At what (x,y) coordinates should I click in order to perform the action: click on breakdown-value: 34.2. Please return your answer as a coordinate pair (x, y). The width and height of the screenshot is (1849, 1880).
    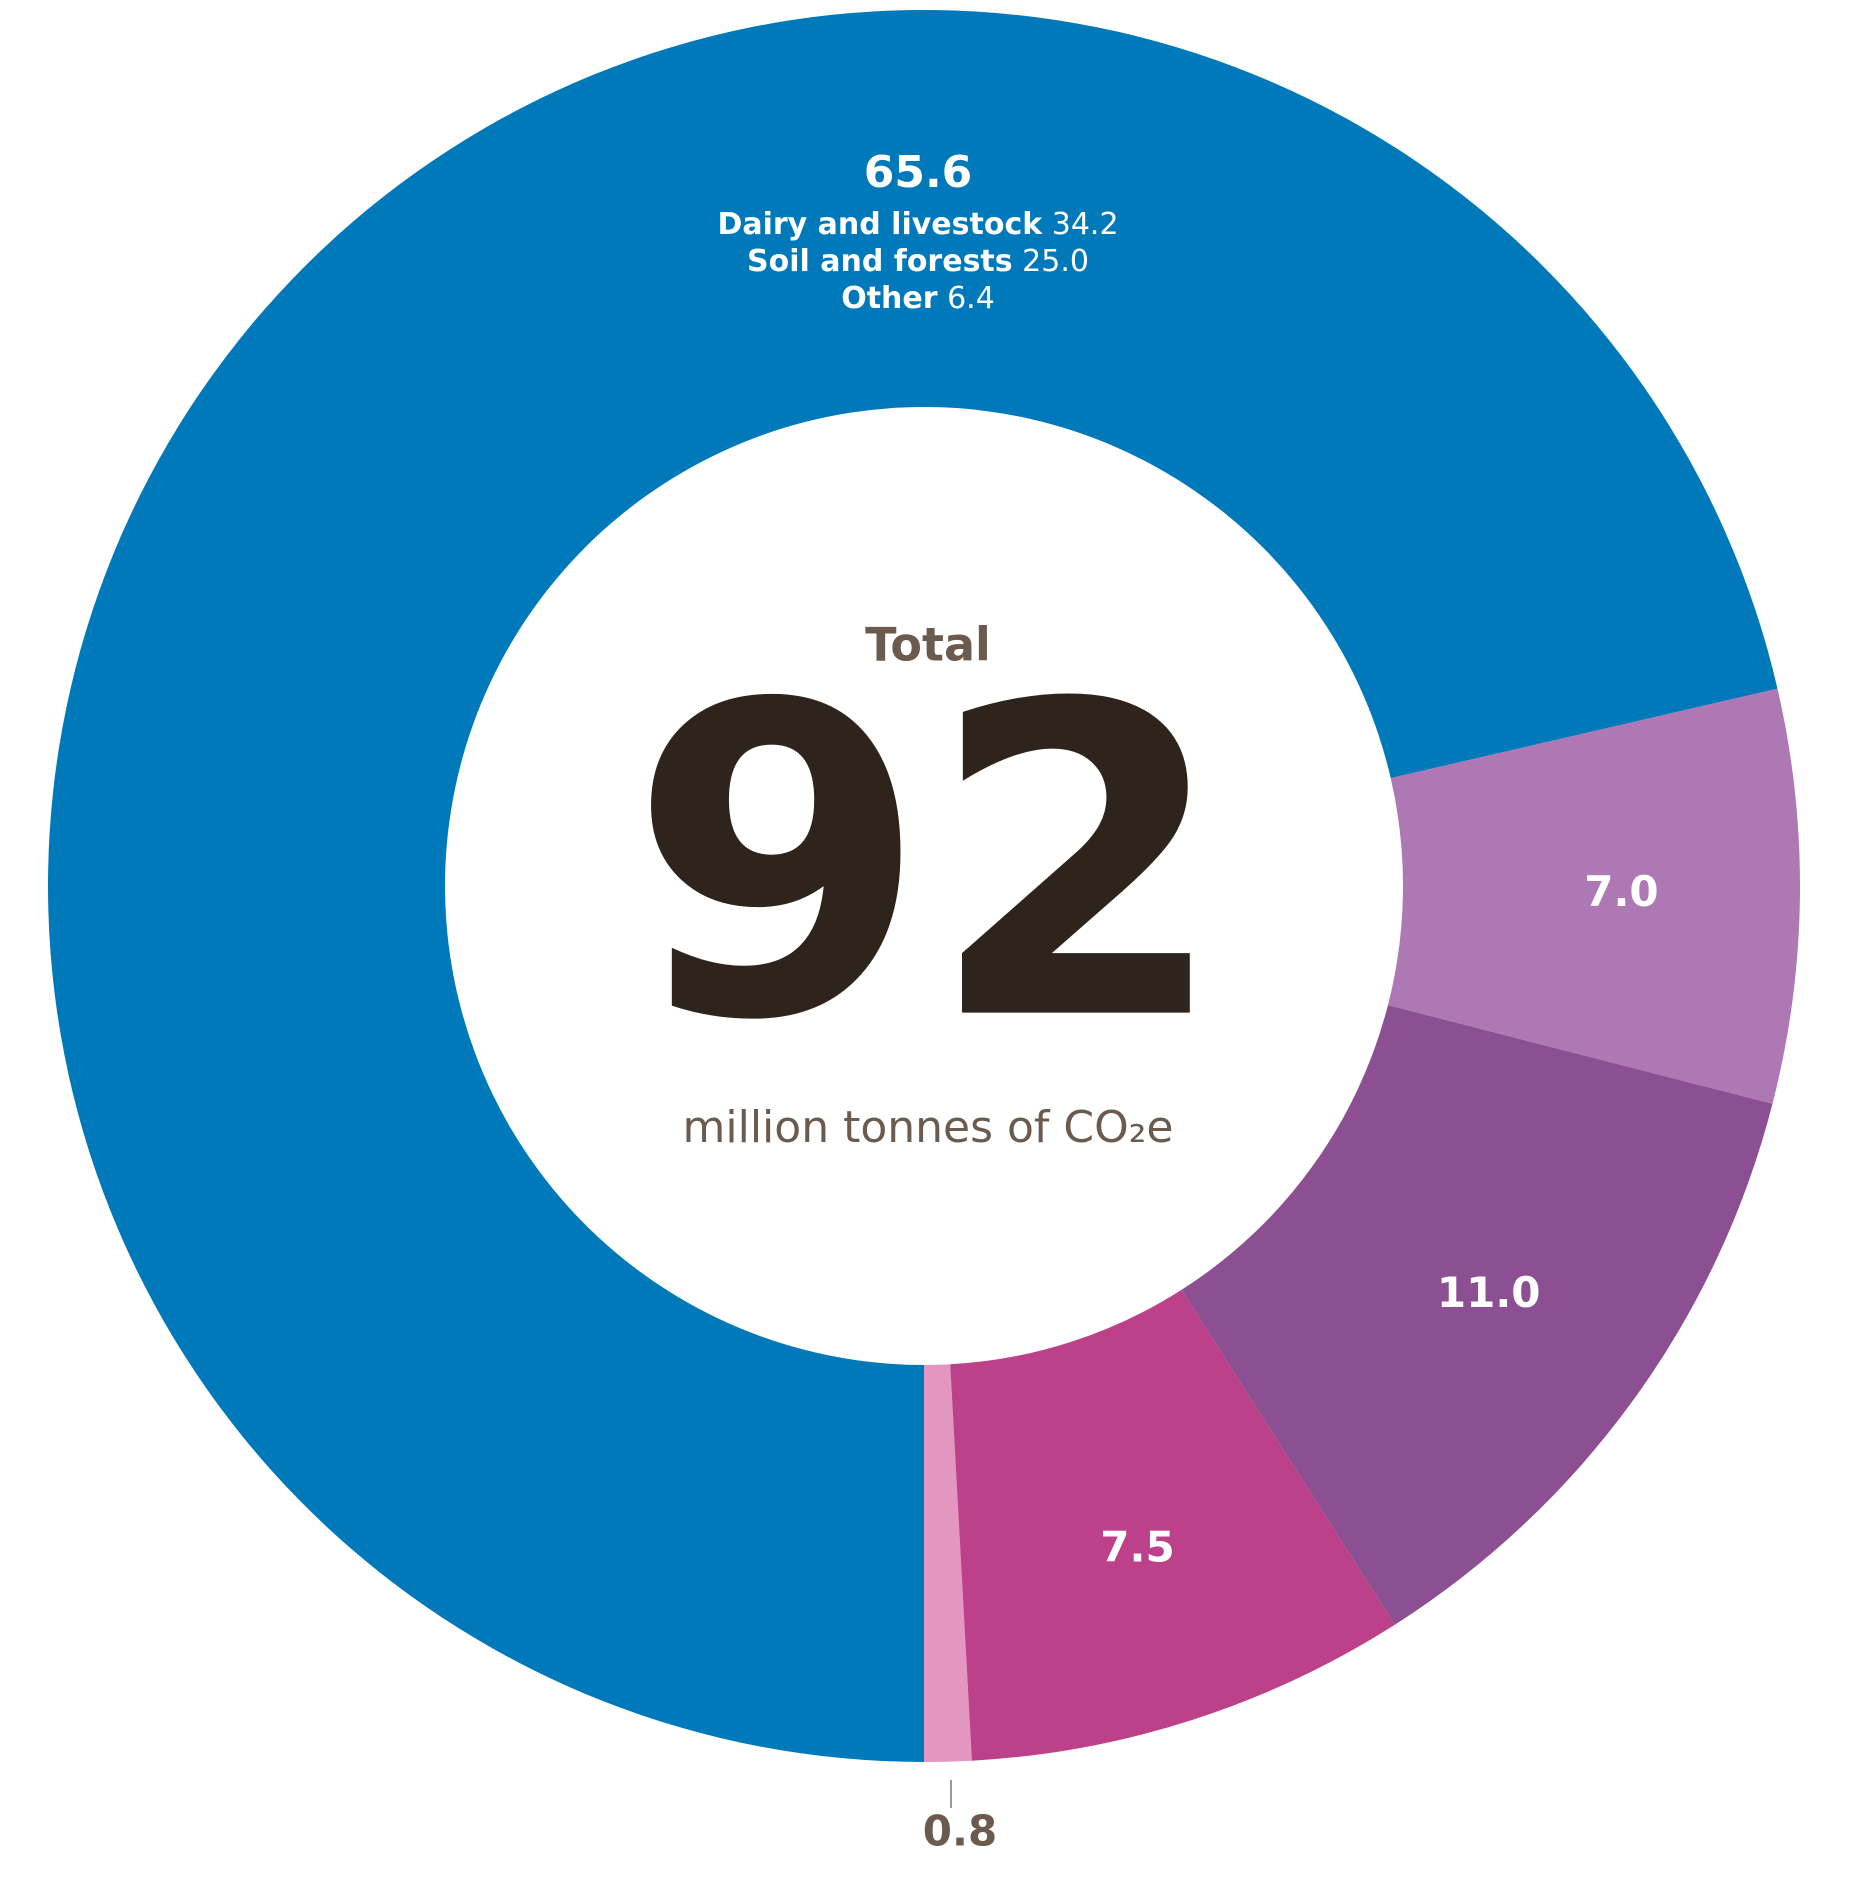
    Looking at the image, I should click on (1085, 224).